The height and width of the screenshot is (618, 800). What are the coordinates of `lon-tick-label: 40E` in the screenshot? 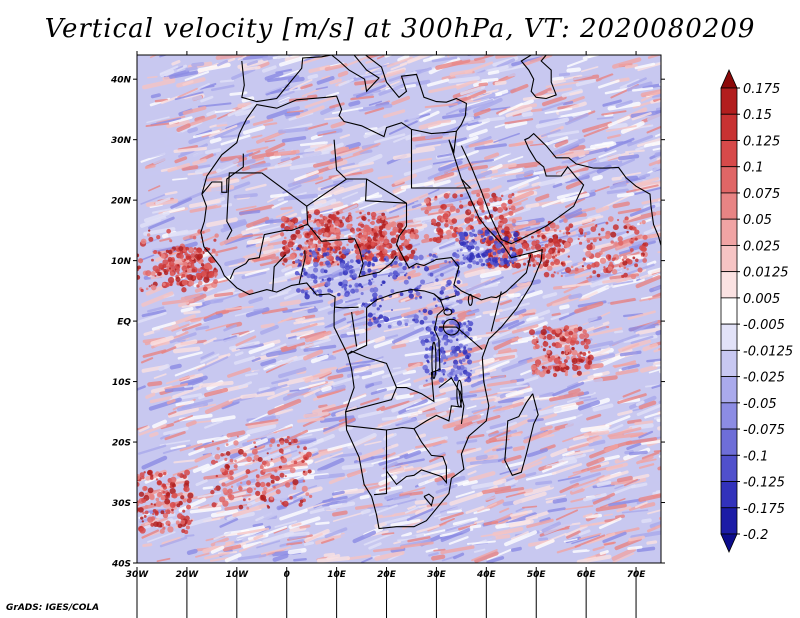 It's located at (486, 575).